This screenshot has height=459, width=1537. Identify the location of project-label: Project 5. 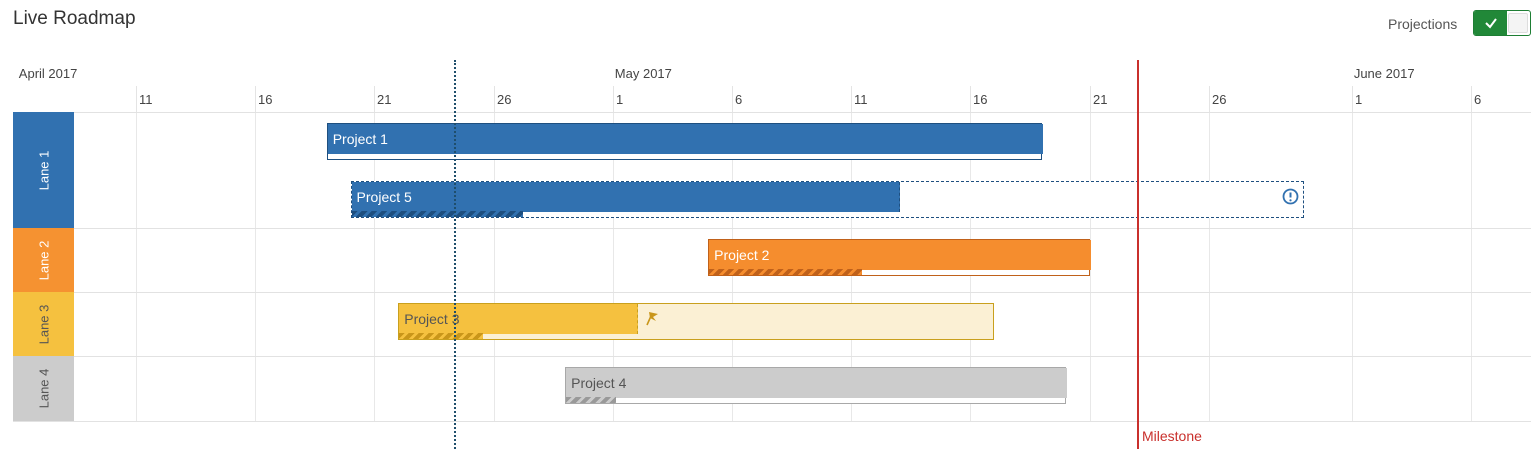
(384, 197).